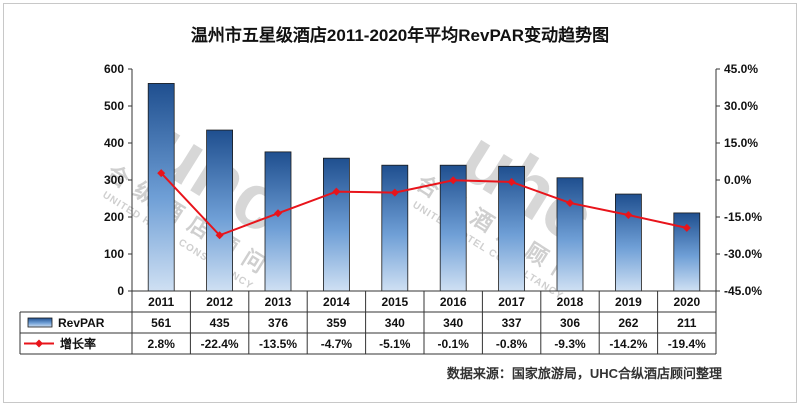 The width and height of the screenshot is (800, 406). Describe the element at coordinates (584, 373) in the screenshot. I see `source-note: 数据来源：国家旅游局，UHC合纵酒店顾问整理` at that location.